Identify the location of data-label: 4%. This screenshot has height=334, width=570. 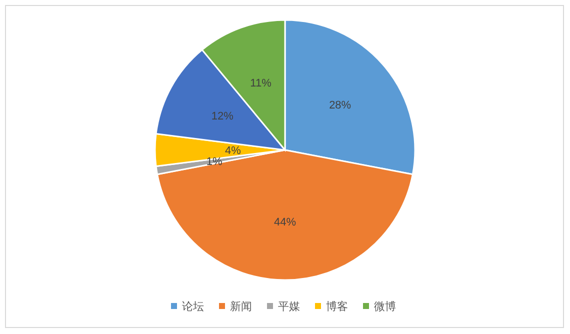
(233, 151).